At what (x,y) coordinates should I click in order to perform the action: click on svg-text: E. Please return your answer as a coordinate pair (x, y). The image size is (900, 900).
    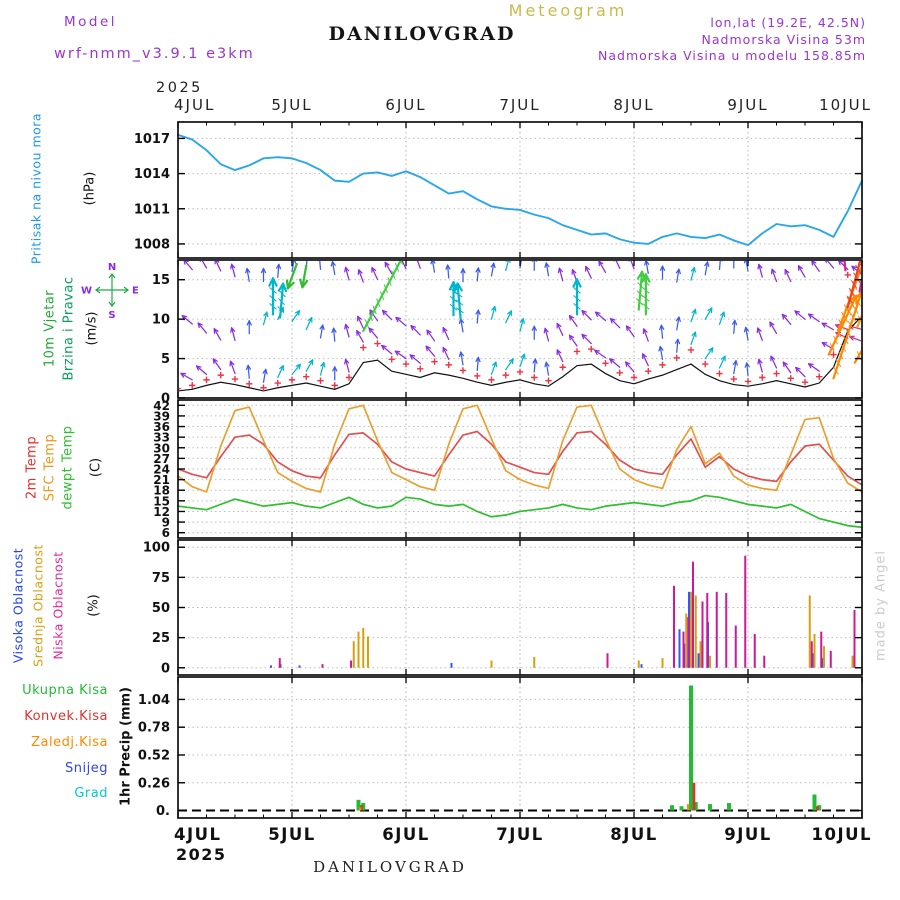
    Looking at the image, I should click on (135, 291).